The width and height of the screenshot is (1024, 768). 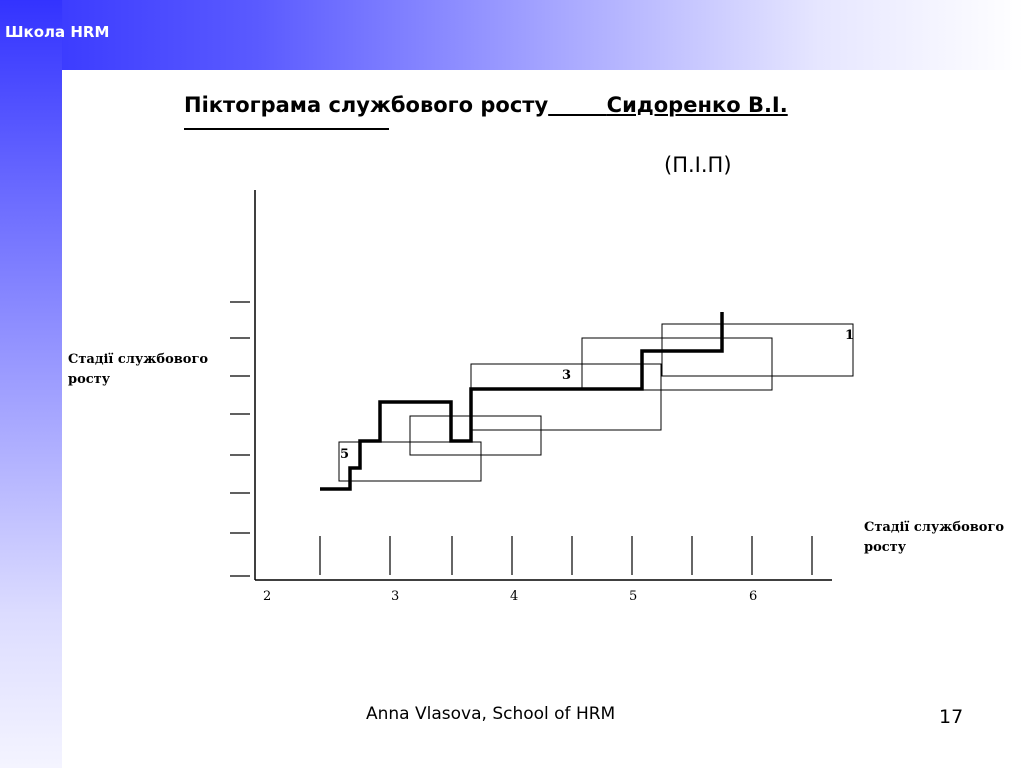 I want to click on box-label-5: 5, so click(x=344, y=454).